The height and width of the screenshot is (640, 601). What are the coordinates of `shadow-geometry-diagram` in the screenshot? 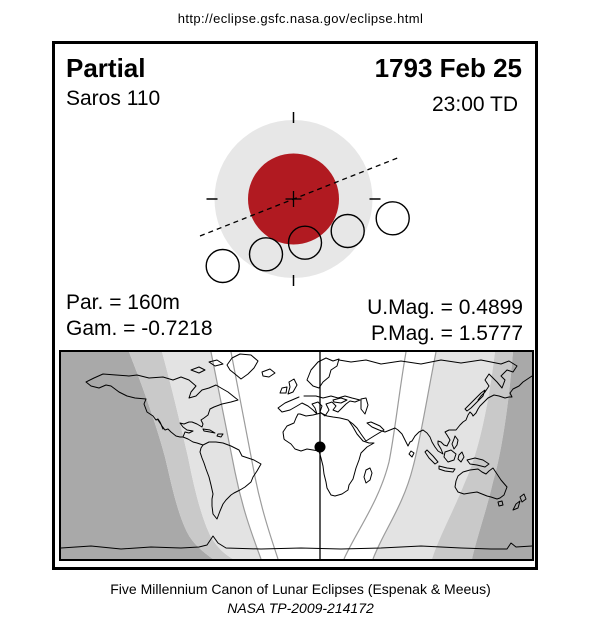 It's located at (304, 199).